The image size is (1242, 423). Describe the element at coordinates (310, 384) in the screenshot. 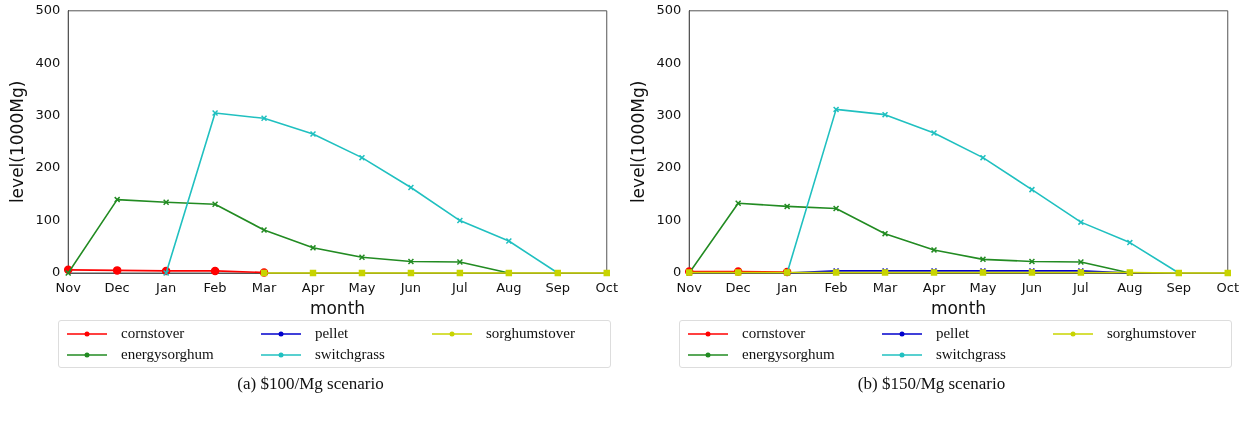

I see `text: (a) $100/Mg scenario` at that location.